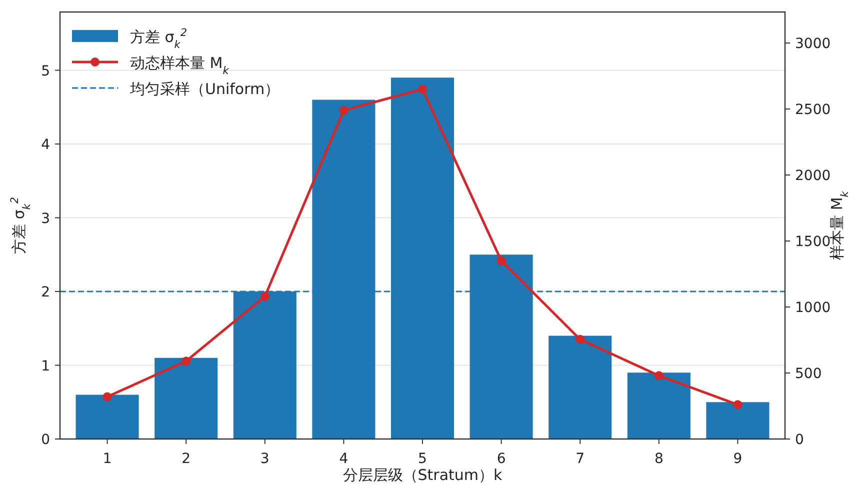  I want to click on y-tick-label: 2, so click(45, 292).